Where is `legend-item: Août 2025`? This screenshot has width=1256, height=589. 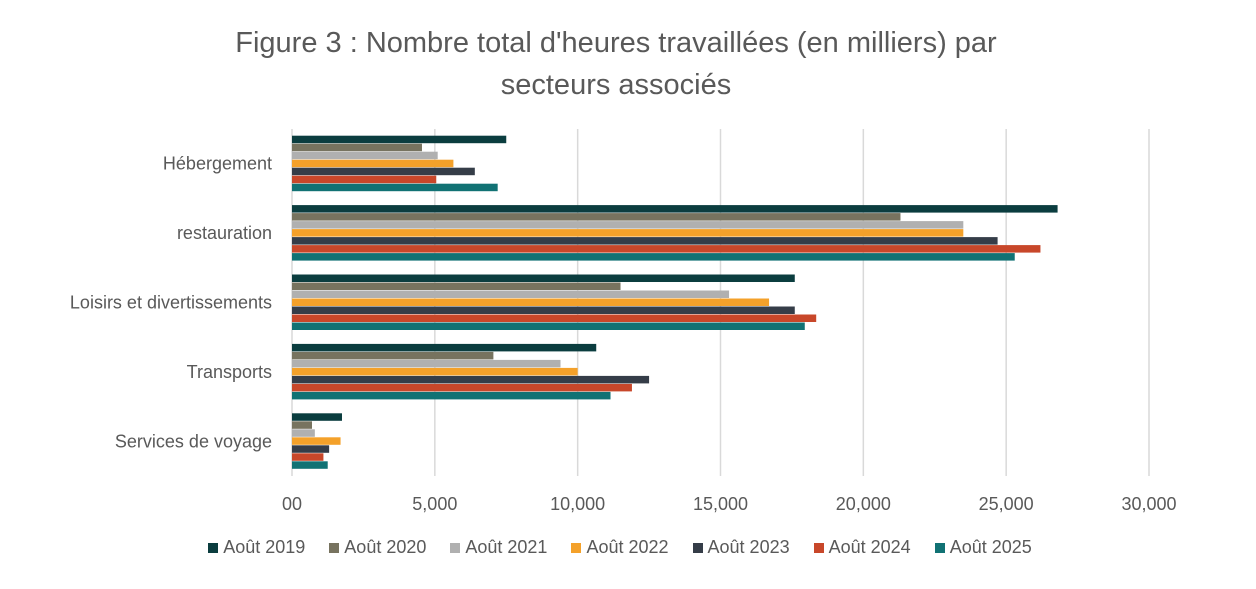 legend-item: Août 2025 is located at coordinates (983, 547).